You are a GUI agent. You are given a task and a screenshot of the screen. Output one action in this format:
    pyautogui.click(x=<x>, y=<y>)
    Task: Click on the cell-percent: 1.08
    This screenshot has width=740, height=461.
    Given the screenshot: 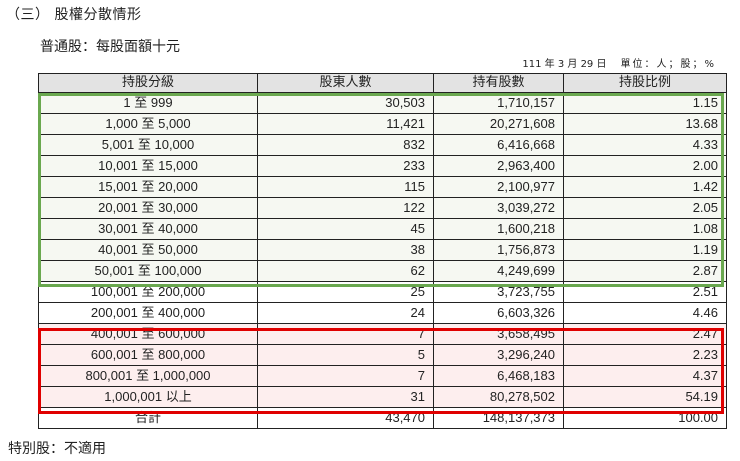 What is the action you would take?
    pyautogui.click(x=645, y=229)
    